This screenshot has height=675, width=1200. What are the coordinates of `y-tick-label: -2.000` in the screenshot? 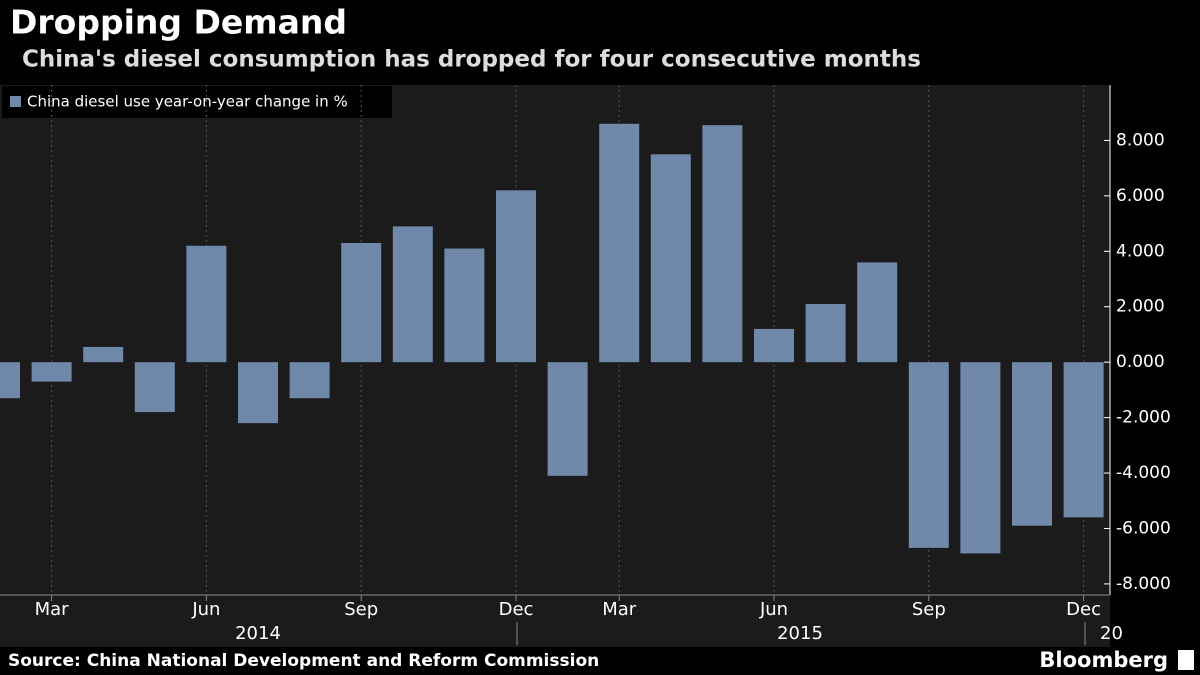 It's located at (1143, 418).